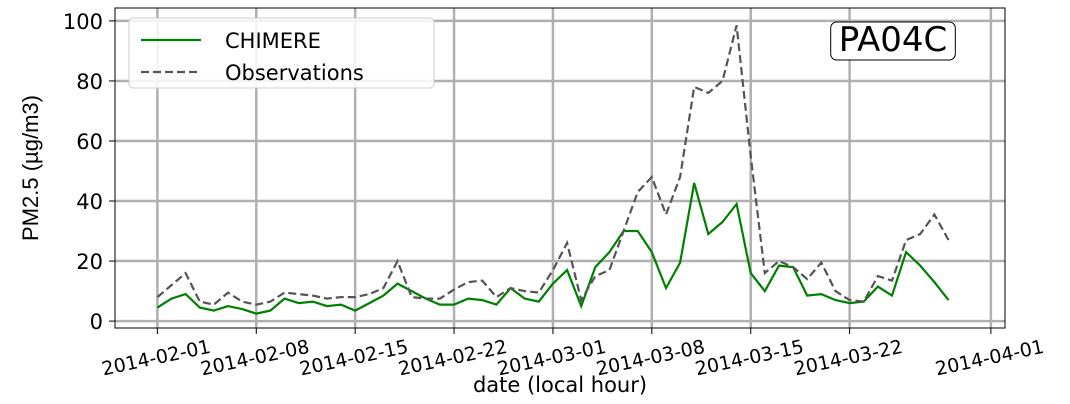 The image size is (1070, 404). What do you see at coordinates (89, 82) in the screenshot?
I see `y-tick-label: 80` at bounding box center [89, 82].